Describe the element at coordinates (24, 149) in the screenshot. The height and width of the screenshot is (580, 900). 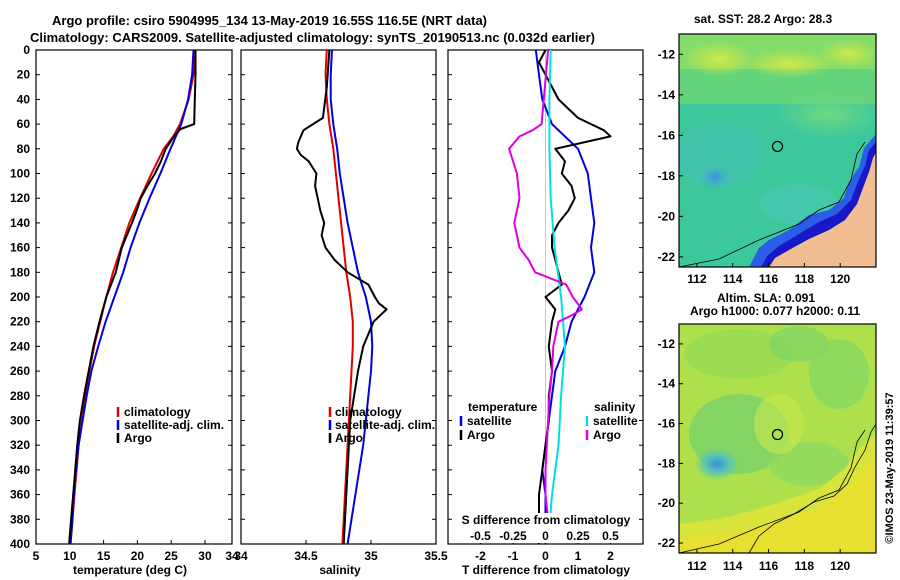
I see `depth-tick-label: 80` at that location.